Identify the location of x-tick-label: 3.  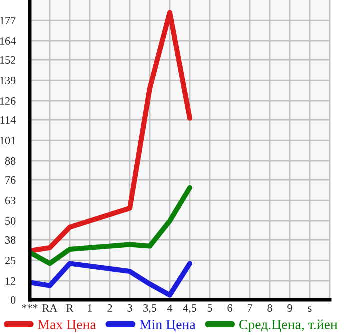
(130, 308).